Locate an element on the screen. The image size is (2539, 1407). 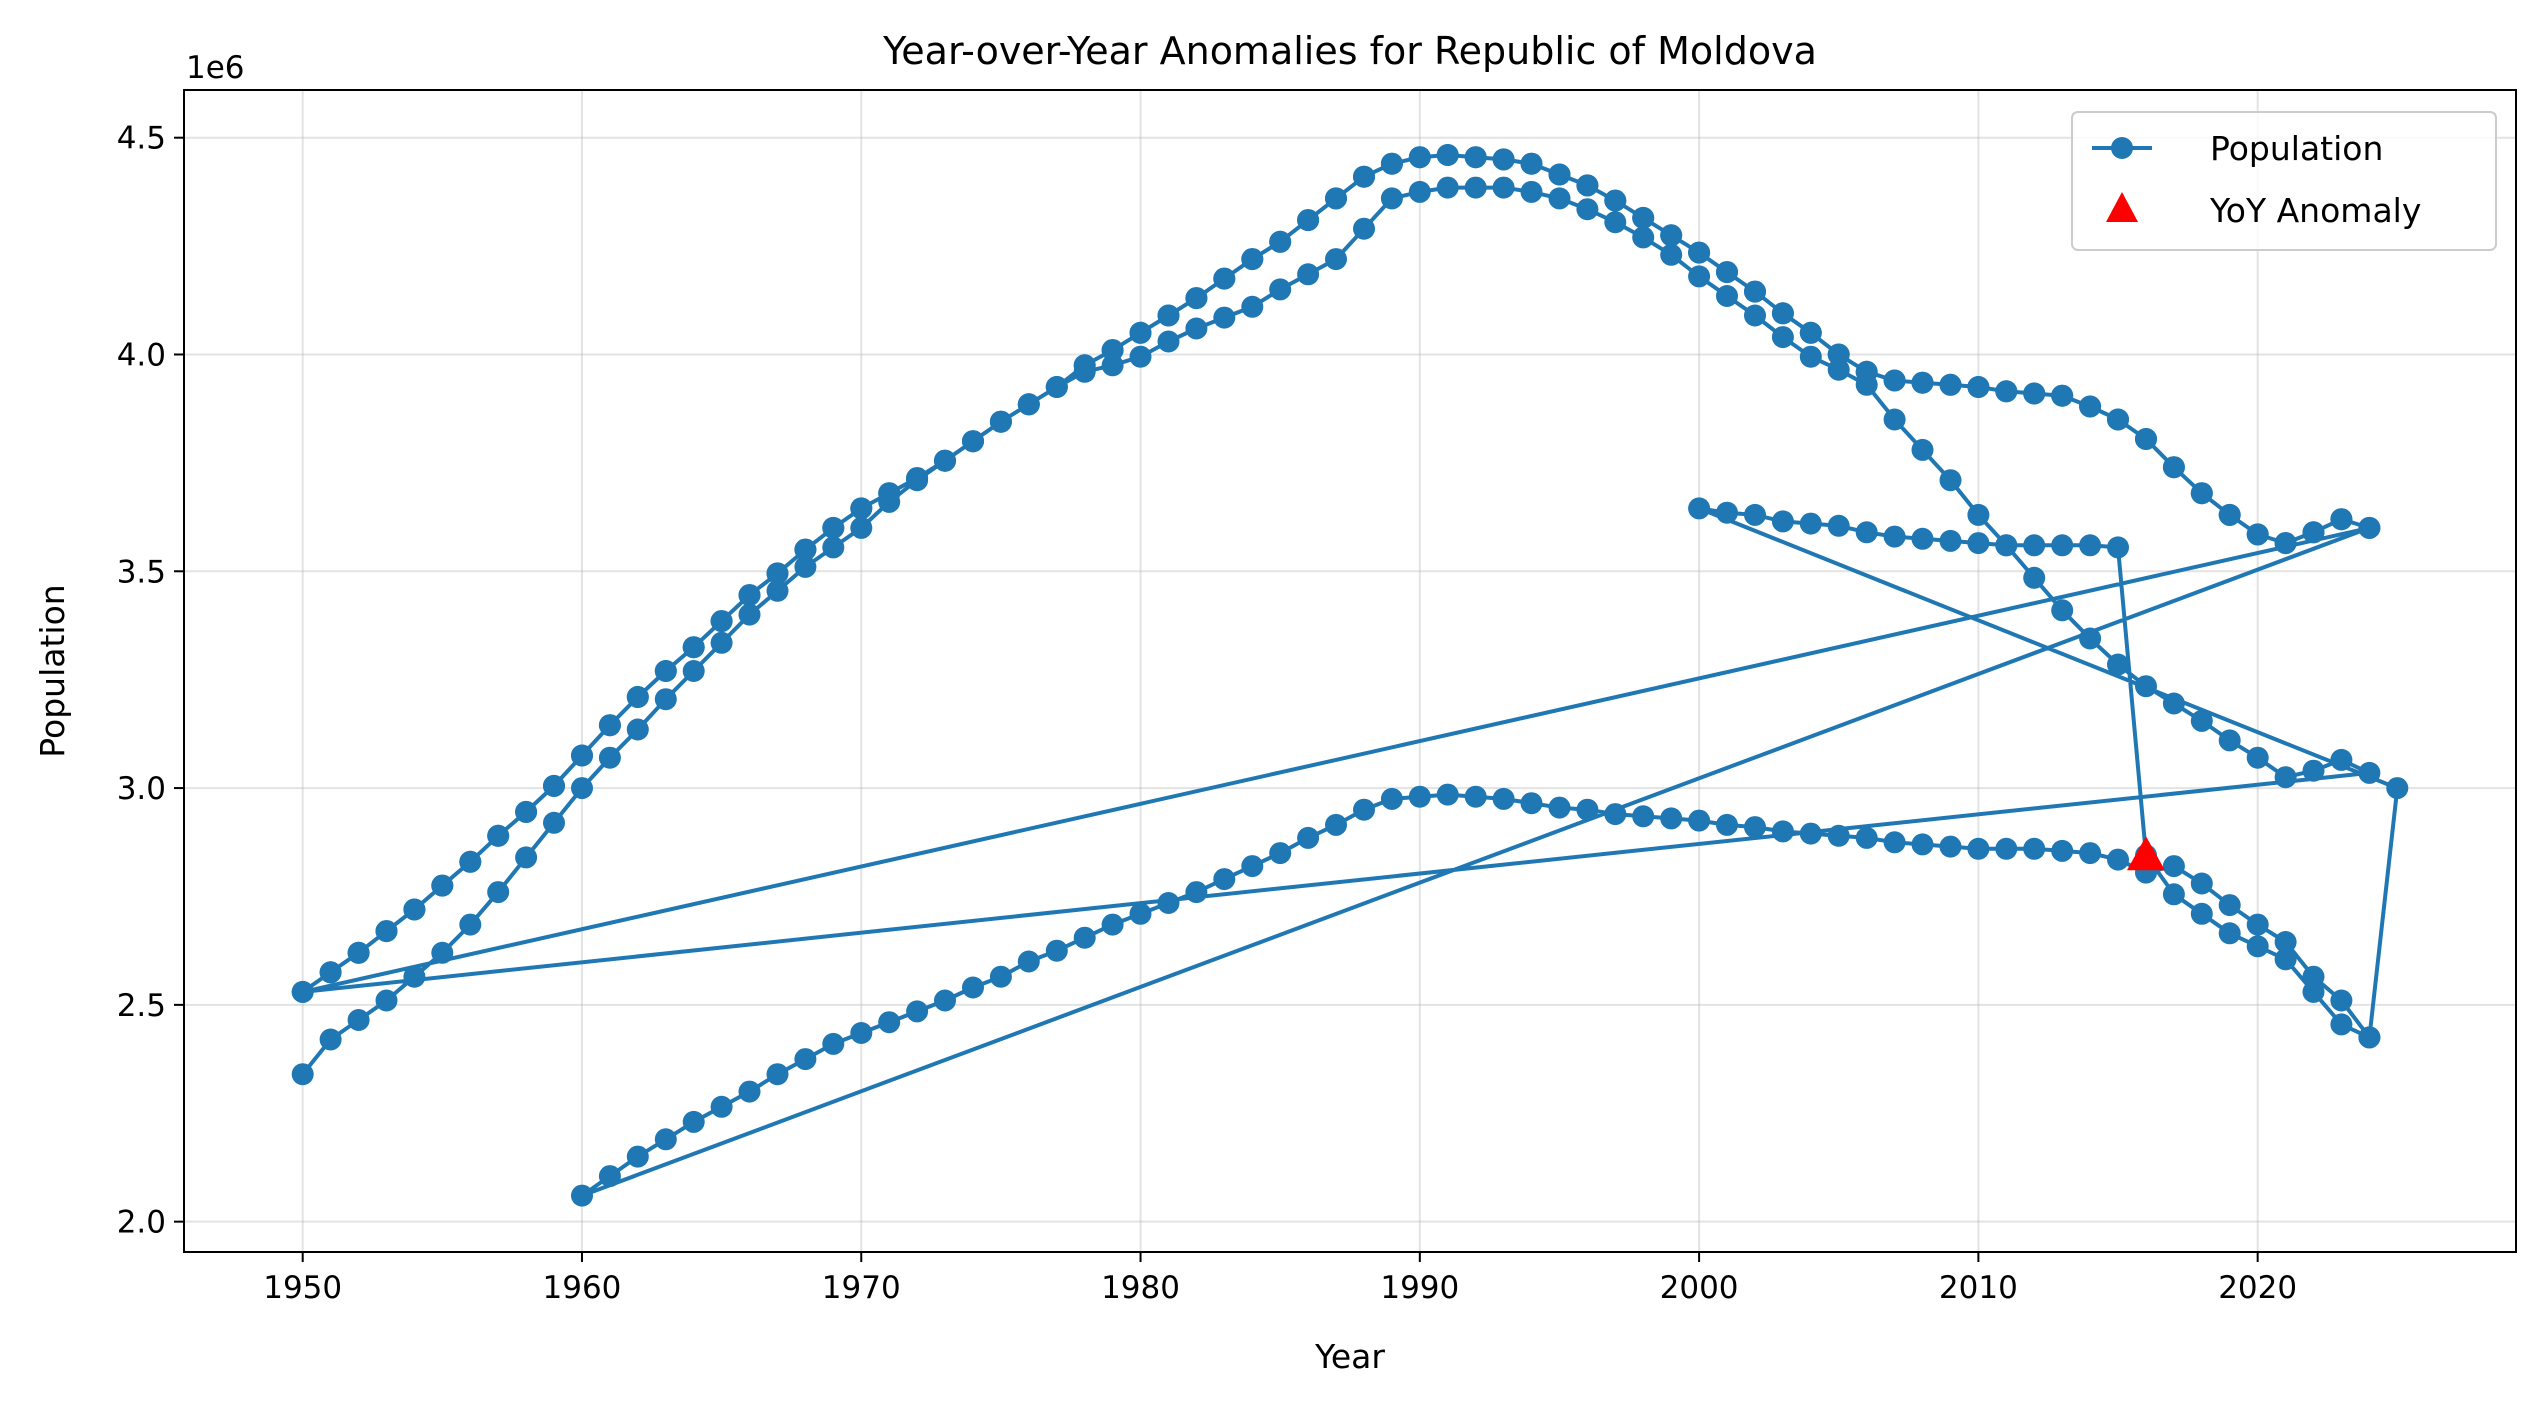
x-tick-label: 1950 is located at coordinates (302, 1288).